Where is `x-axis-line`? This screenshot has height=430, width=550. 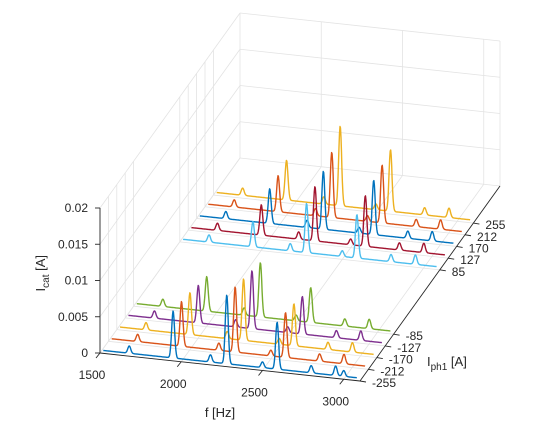 x-axis-line is located at coordinates (230, 367).